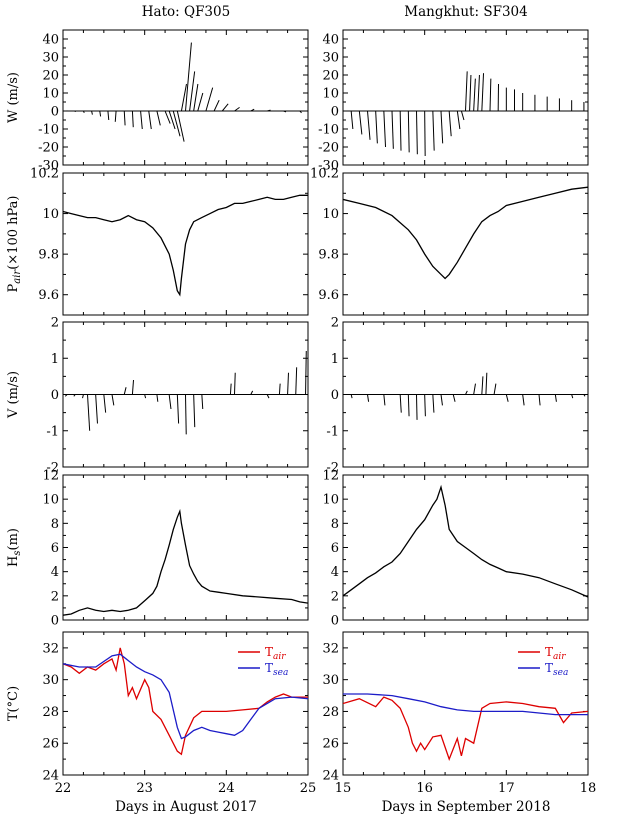 This screenshot has height=821, width=623. Describe the element at coordinates (13, 703) in the screenshot. I see `y-axis-label: T(°C)` at that location.